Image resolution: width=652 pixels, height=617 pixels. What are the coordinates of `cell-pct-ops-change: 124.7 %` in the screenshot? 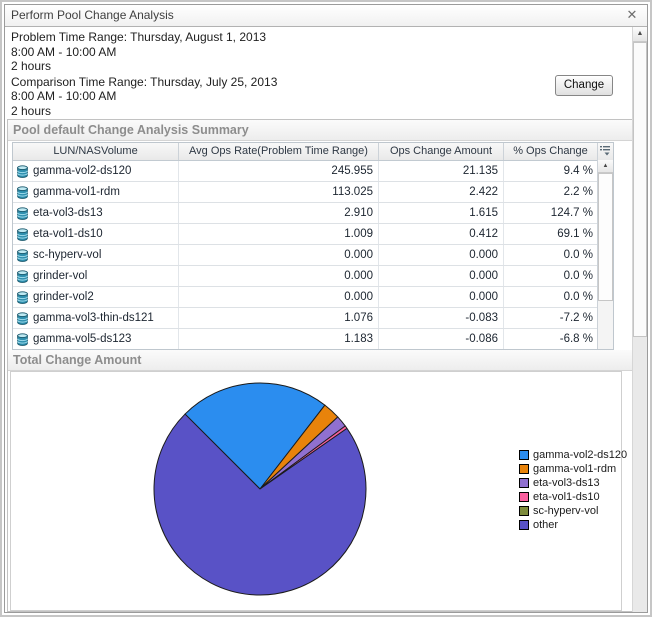 It's located at (571, 213).